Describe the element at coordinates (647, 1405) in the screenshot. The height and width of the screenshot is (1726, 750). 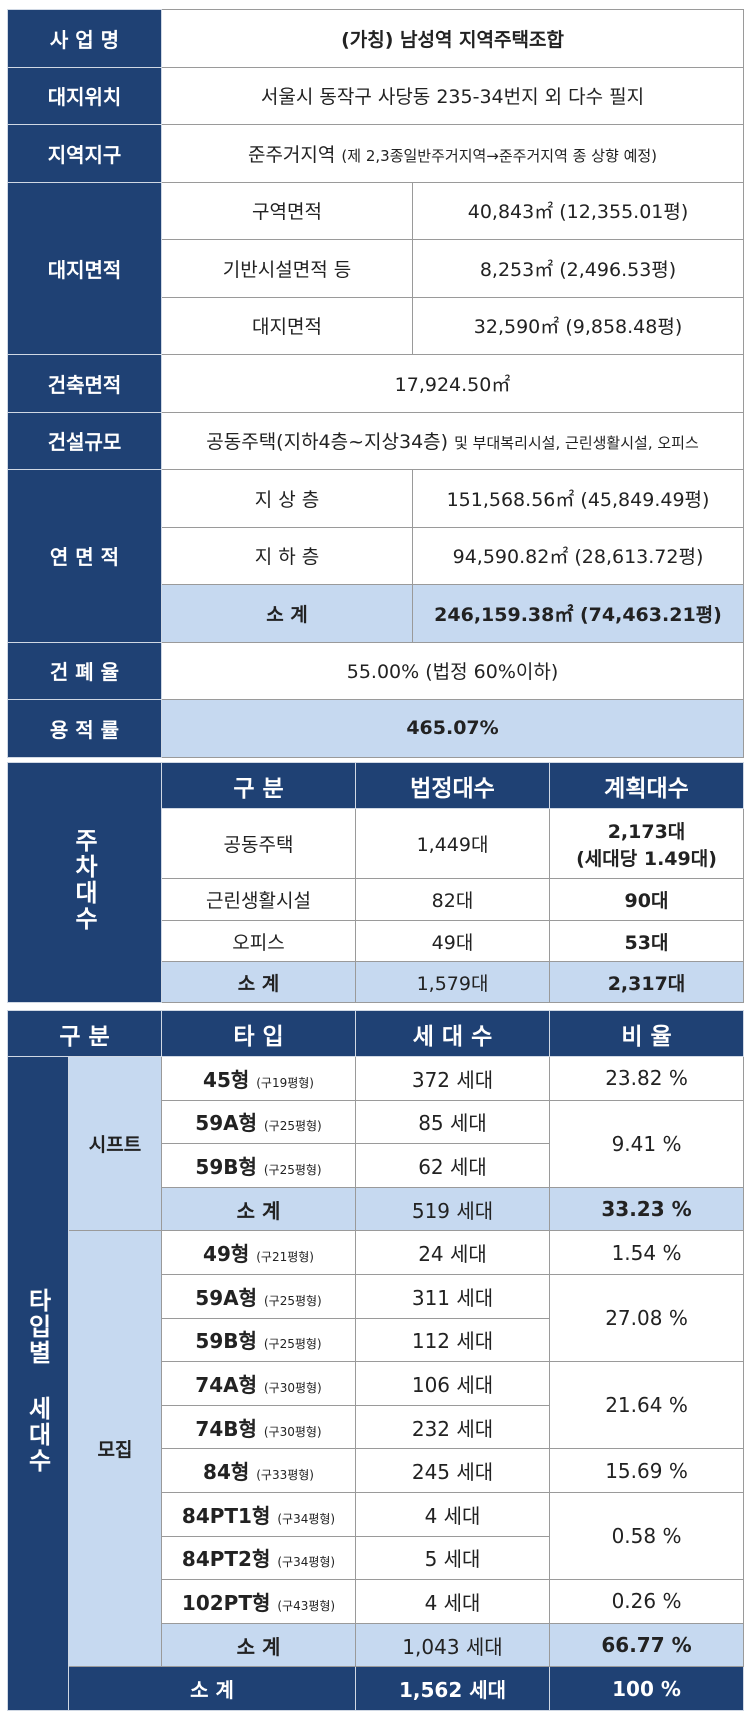
I see `ratio: 21.64 %` at that location.